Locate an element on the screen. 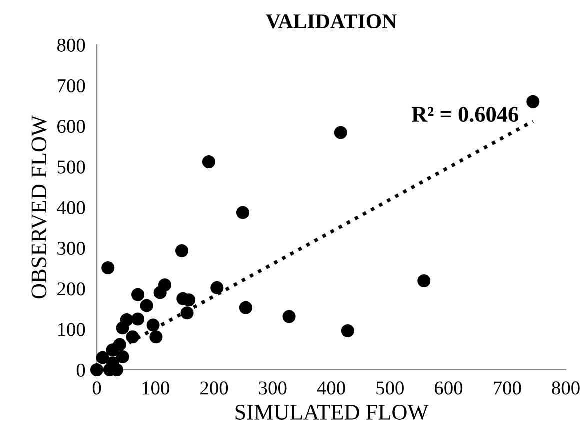 Image resolution: width=584 pixels, height=446 pixels. x-tick-label: 0 is located at coordinates (97, 388).